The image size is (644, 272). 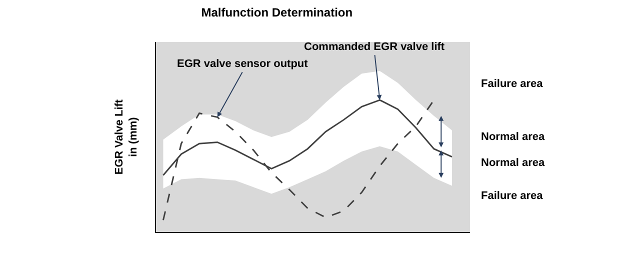 What do you see at coordinates (126, 137) in the screenshot?
I see `y-axis-title: EGR Valve Lift in (mm)` at bounding box center [126, 137].